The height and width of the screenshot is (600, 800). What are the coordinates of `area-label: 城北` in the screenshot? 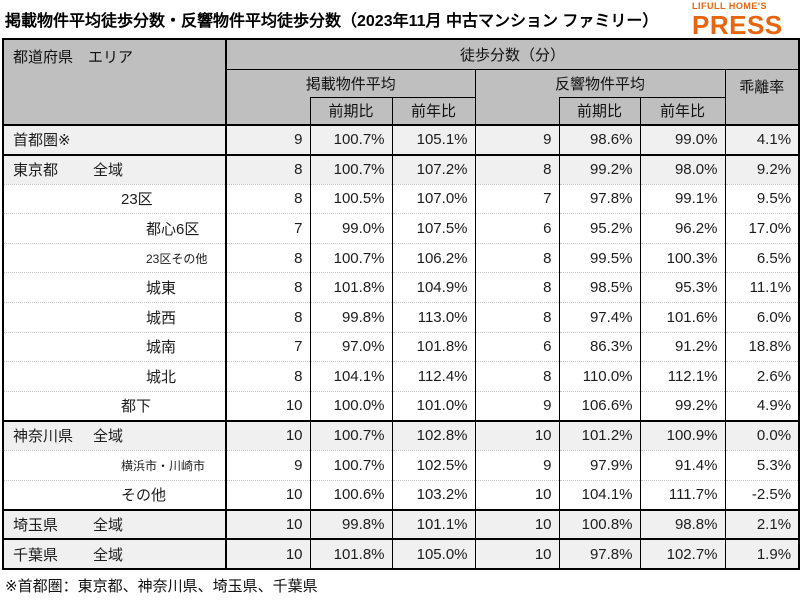 It's located at (161, 378).